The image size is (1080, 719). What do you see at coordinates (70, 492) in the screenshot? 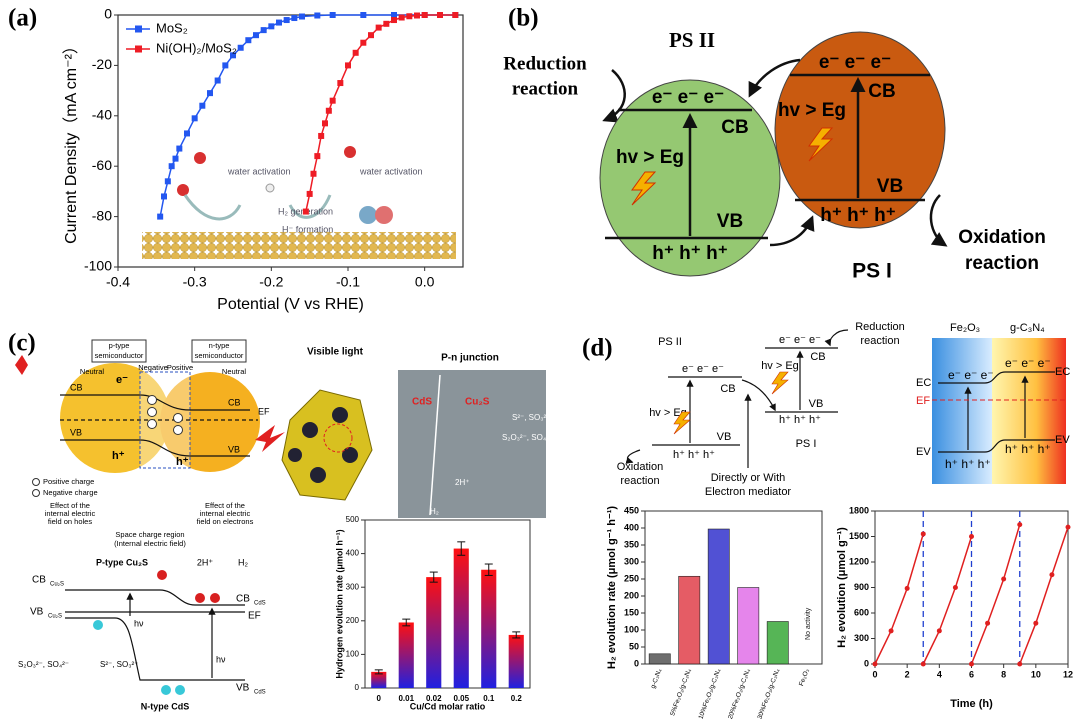
I see `label: Negative charge` at bounding box center [70, 492].